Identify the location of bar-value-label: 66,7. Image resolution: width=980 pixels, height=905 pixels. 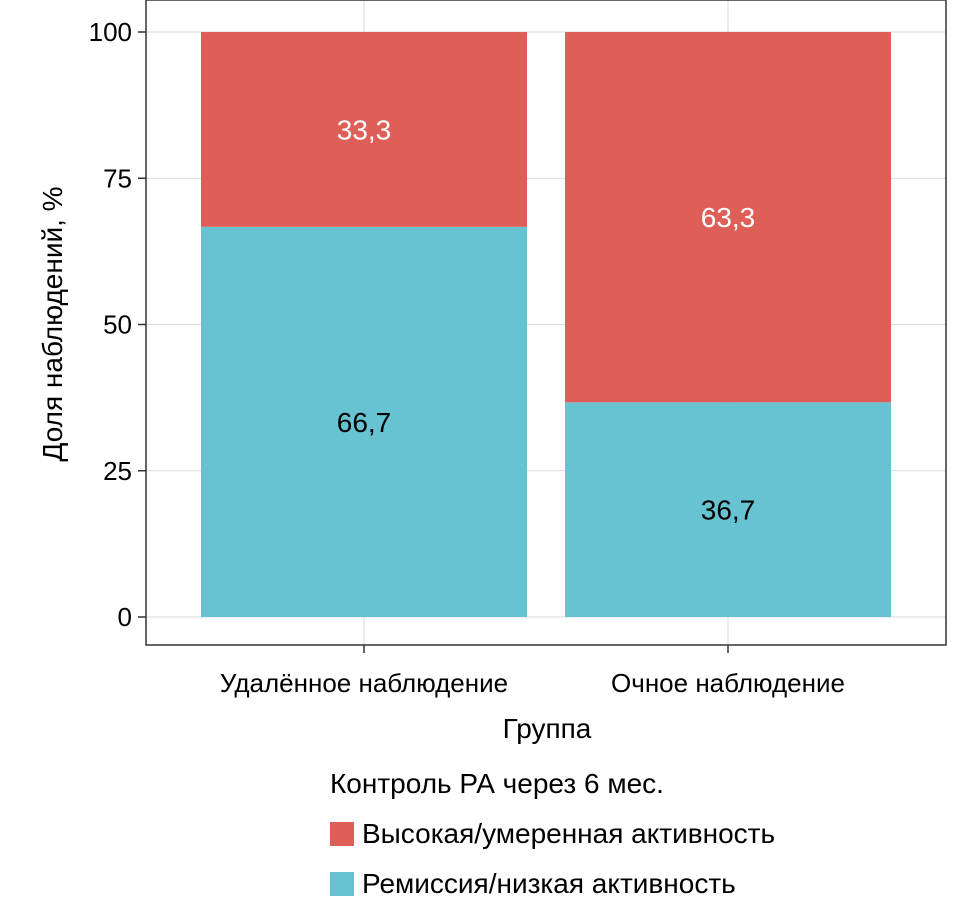
(364, 422).